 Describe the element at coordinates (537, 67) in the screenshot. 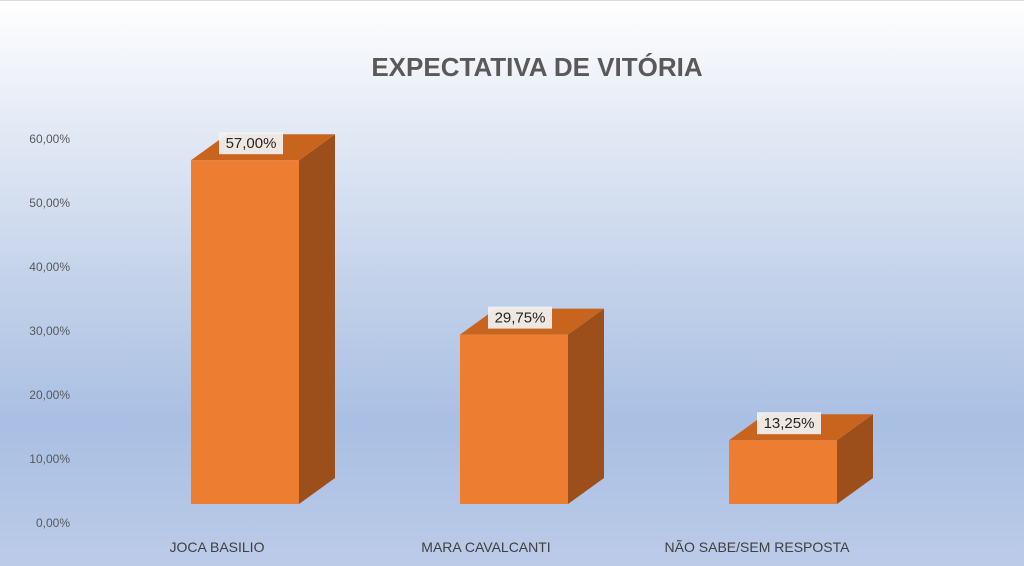

I see `chart-title: EXPECTATIVA DE VITÓRIA` at that location.